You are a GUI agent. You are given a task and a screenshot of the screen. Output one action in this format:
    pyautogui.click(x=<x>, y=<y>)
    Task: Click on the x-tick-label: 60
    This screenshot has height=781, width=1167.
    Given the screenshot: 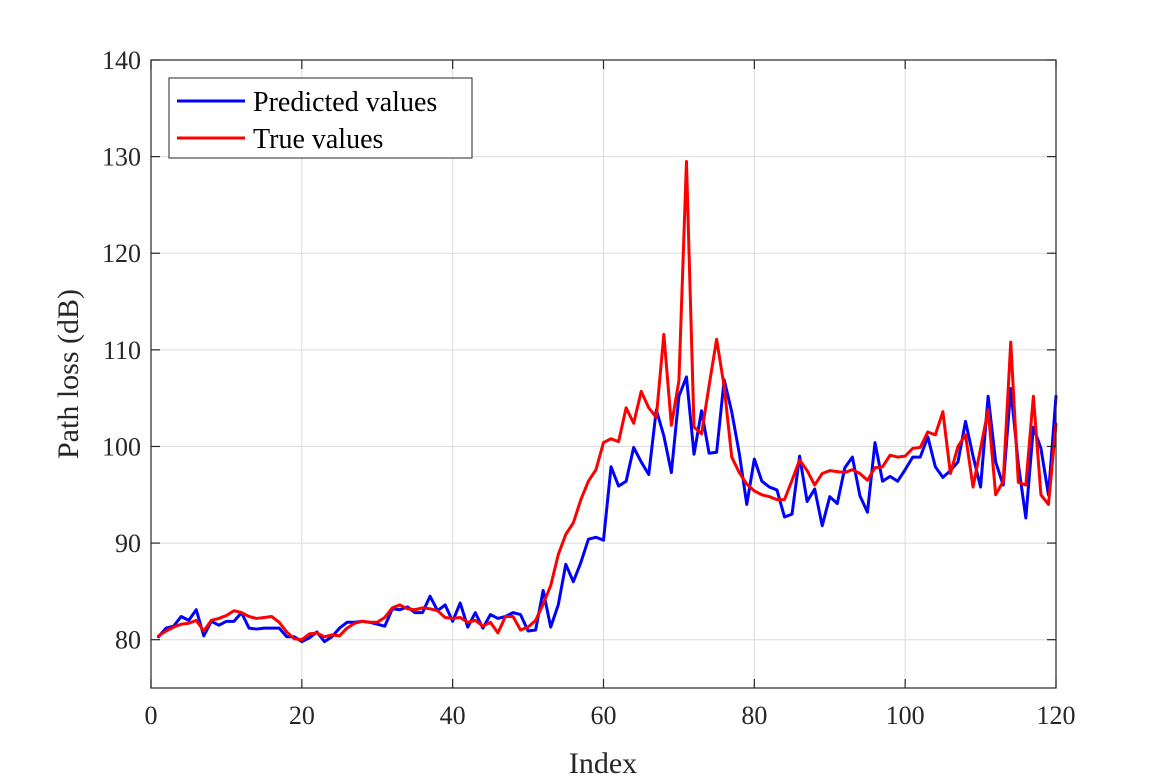 What is the action you would take?
    pyautogui.click(x=604, y=715)
    